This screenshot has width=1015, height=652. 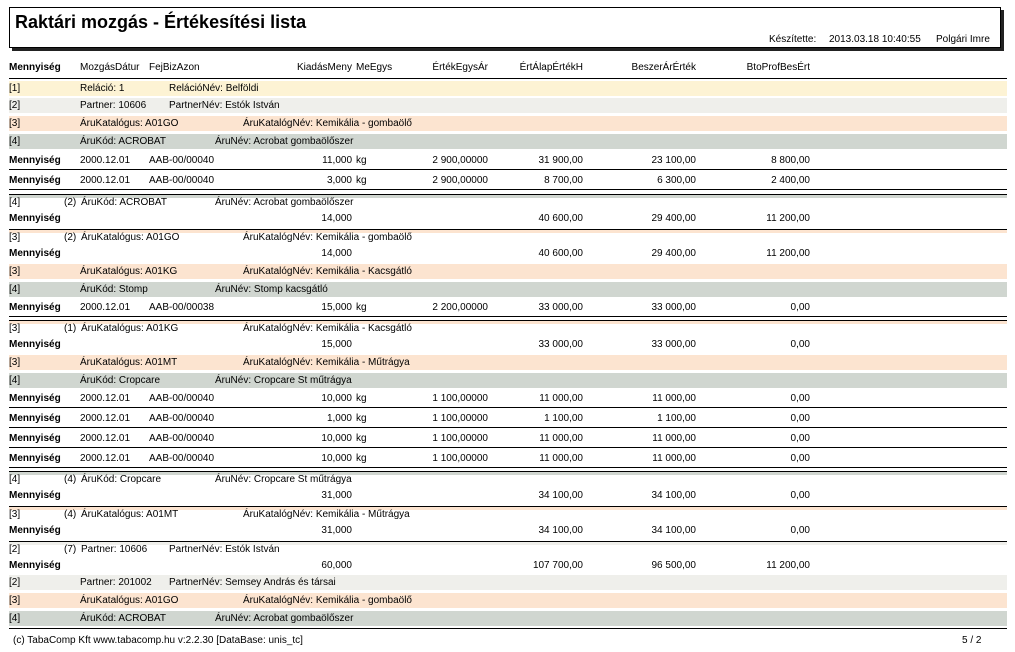 I want to click on row-beszer-ar-ertek: 33 000,00, so click(x=674, y=344).